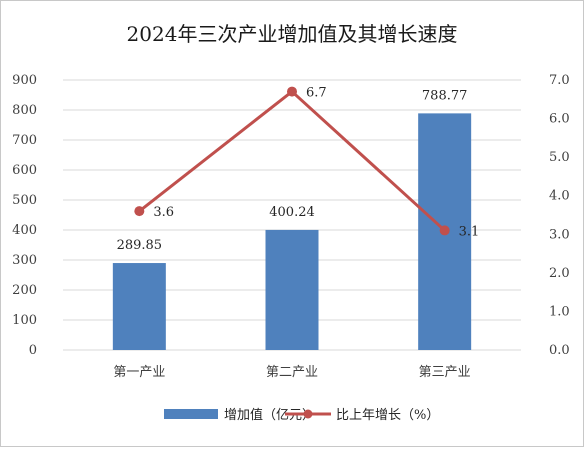  What do you see at coordinates (445, 95) in the screenshot?
I see `bar-data-label: 788.77` at bounding box center [445, 95].